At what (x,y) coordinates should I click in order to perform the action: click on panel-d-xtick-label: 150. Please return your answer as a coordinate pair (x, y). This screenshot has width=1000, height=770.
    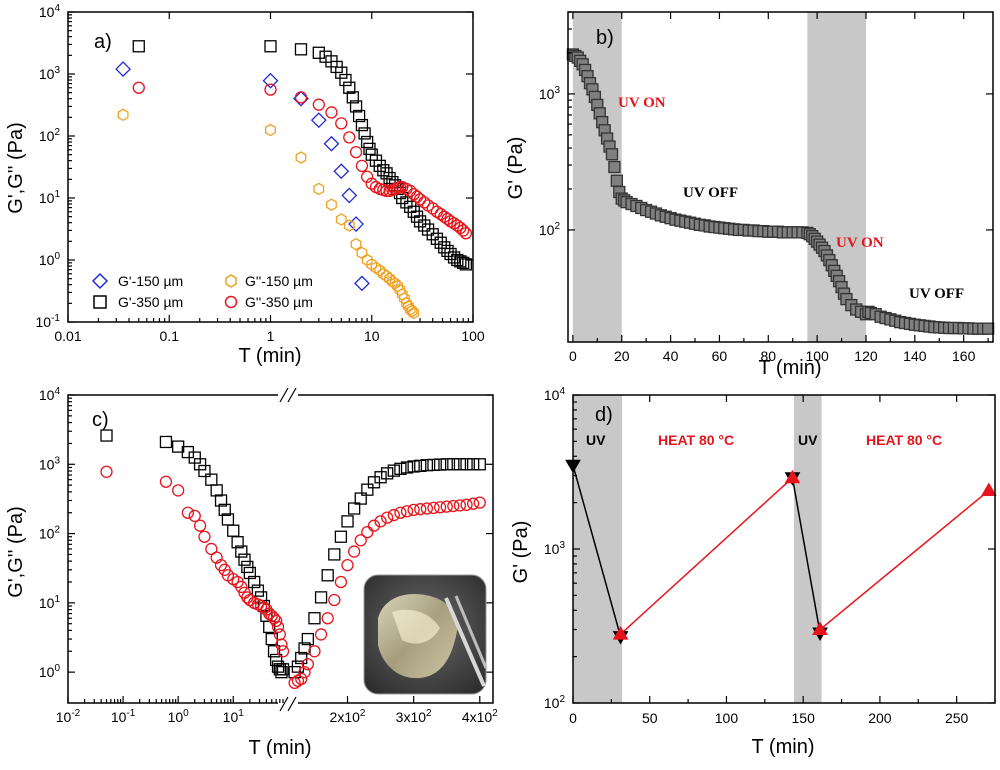
    Looking at the image, I should click on (804, 718).